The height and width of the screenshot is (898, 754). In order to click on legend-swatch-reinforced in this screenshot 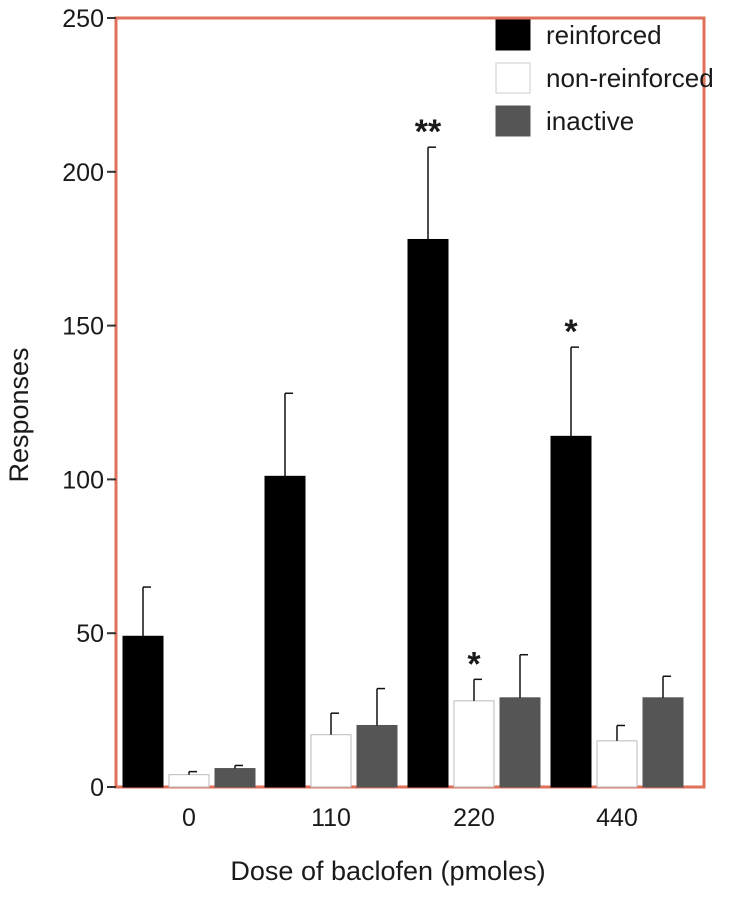, I will do `click(513, 35)`.